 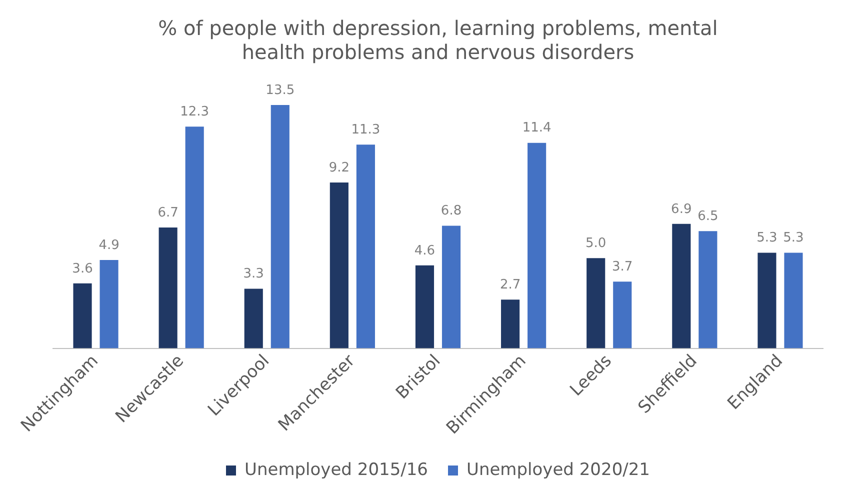 What do you see at coordinates (425, 250) in the screenshot?
I see `data-label: 4.6` at bounding box center [425, 250].